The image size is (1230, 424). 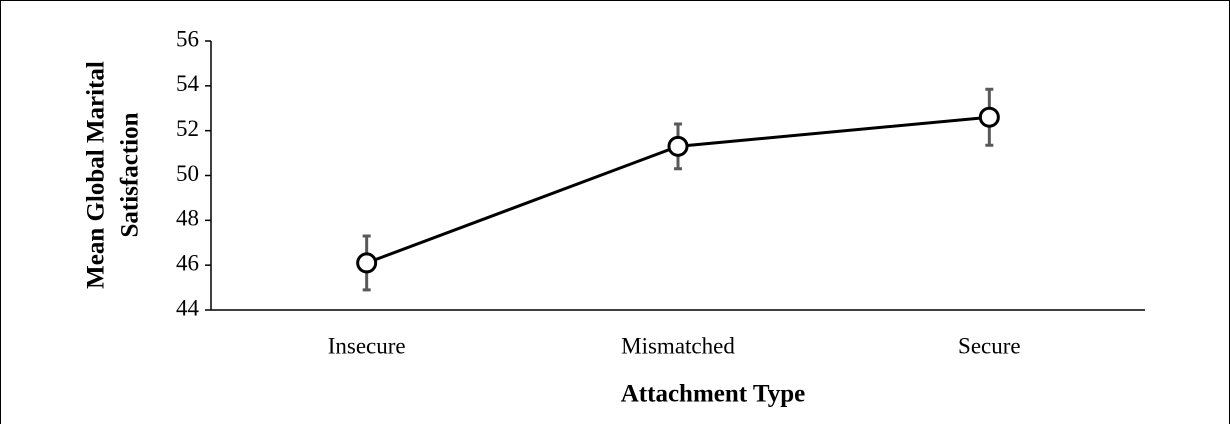 I want to click on x-axis-label: Attachment Type, so click(x=713, y=394).